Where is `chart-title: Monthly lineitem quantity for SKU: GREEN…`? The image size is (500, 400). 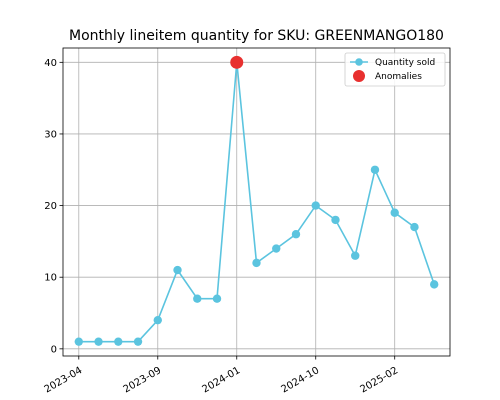 chart-title: Monthly lineitem quantity for SKU: GREEN… is located at coordinates (256, 36).